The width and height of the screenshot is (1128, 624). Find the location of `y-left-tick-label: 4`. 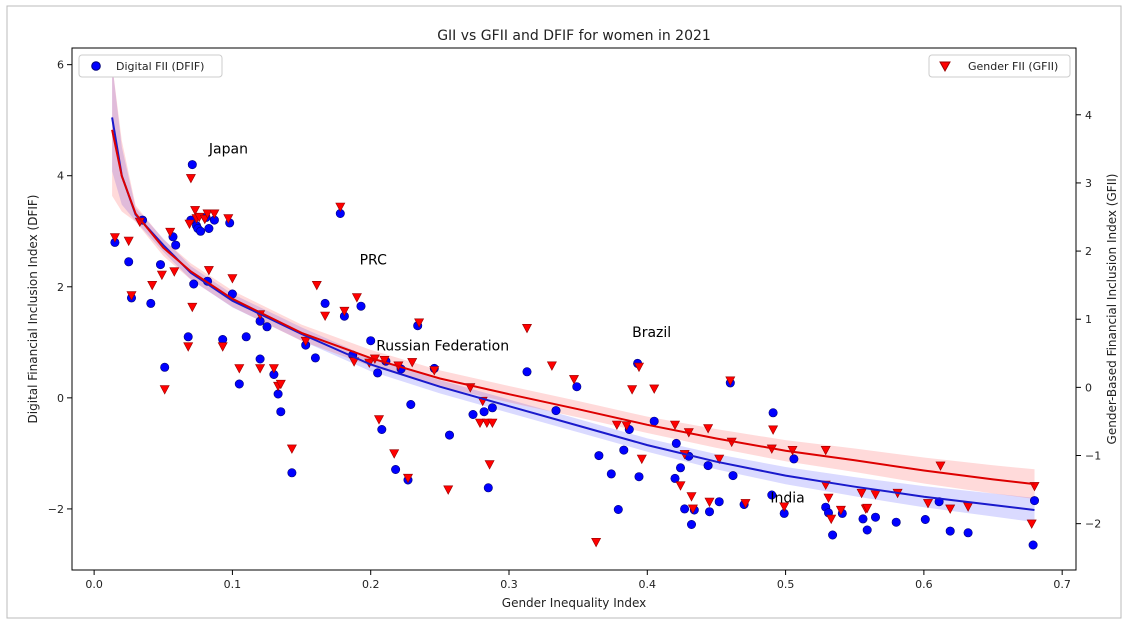

y-left-tick-label: 4 is located at coordinates (60, 176).